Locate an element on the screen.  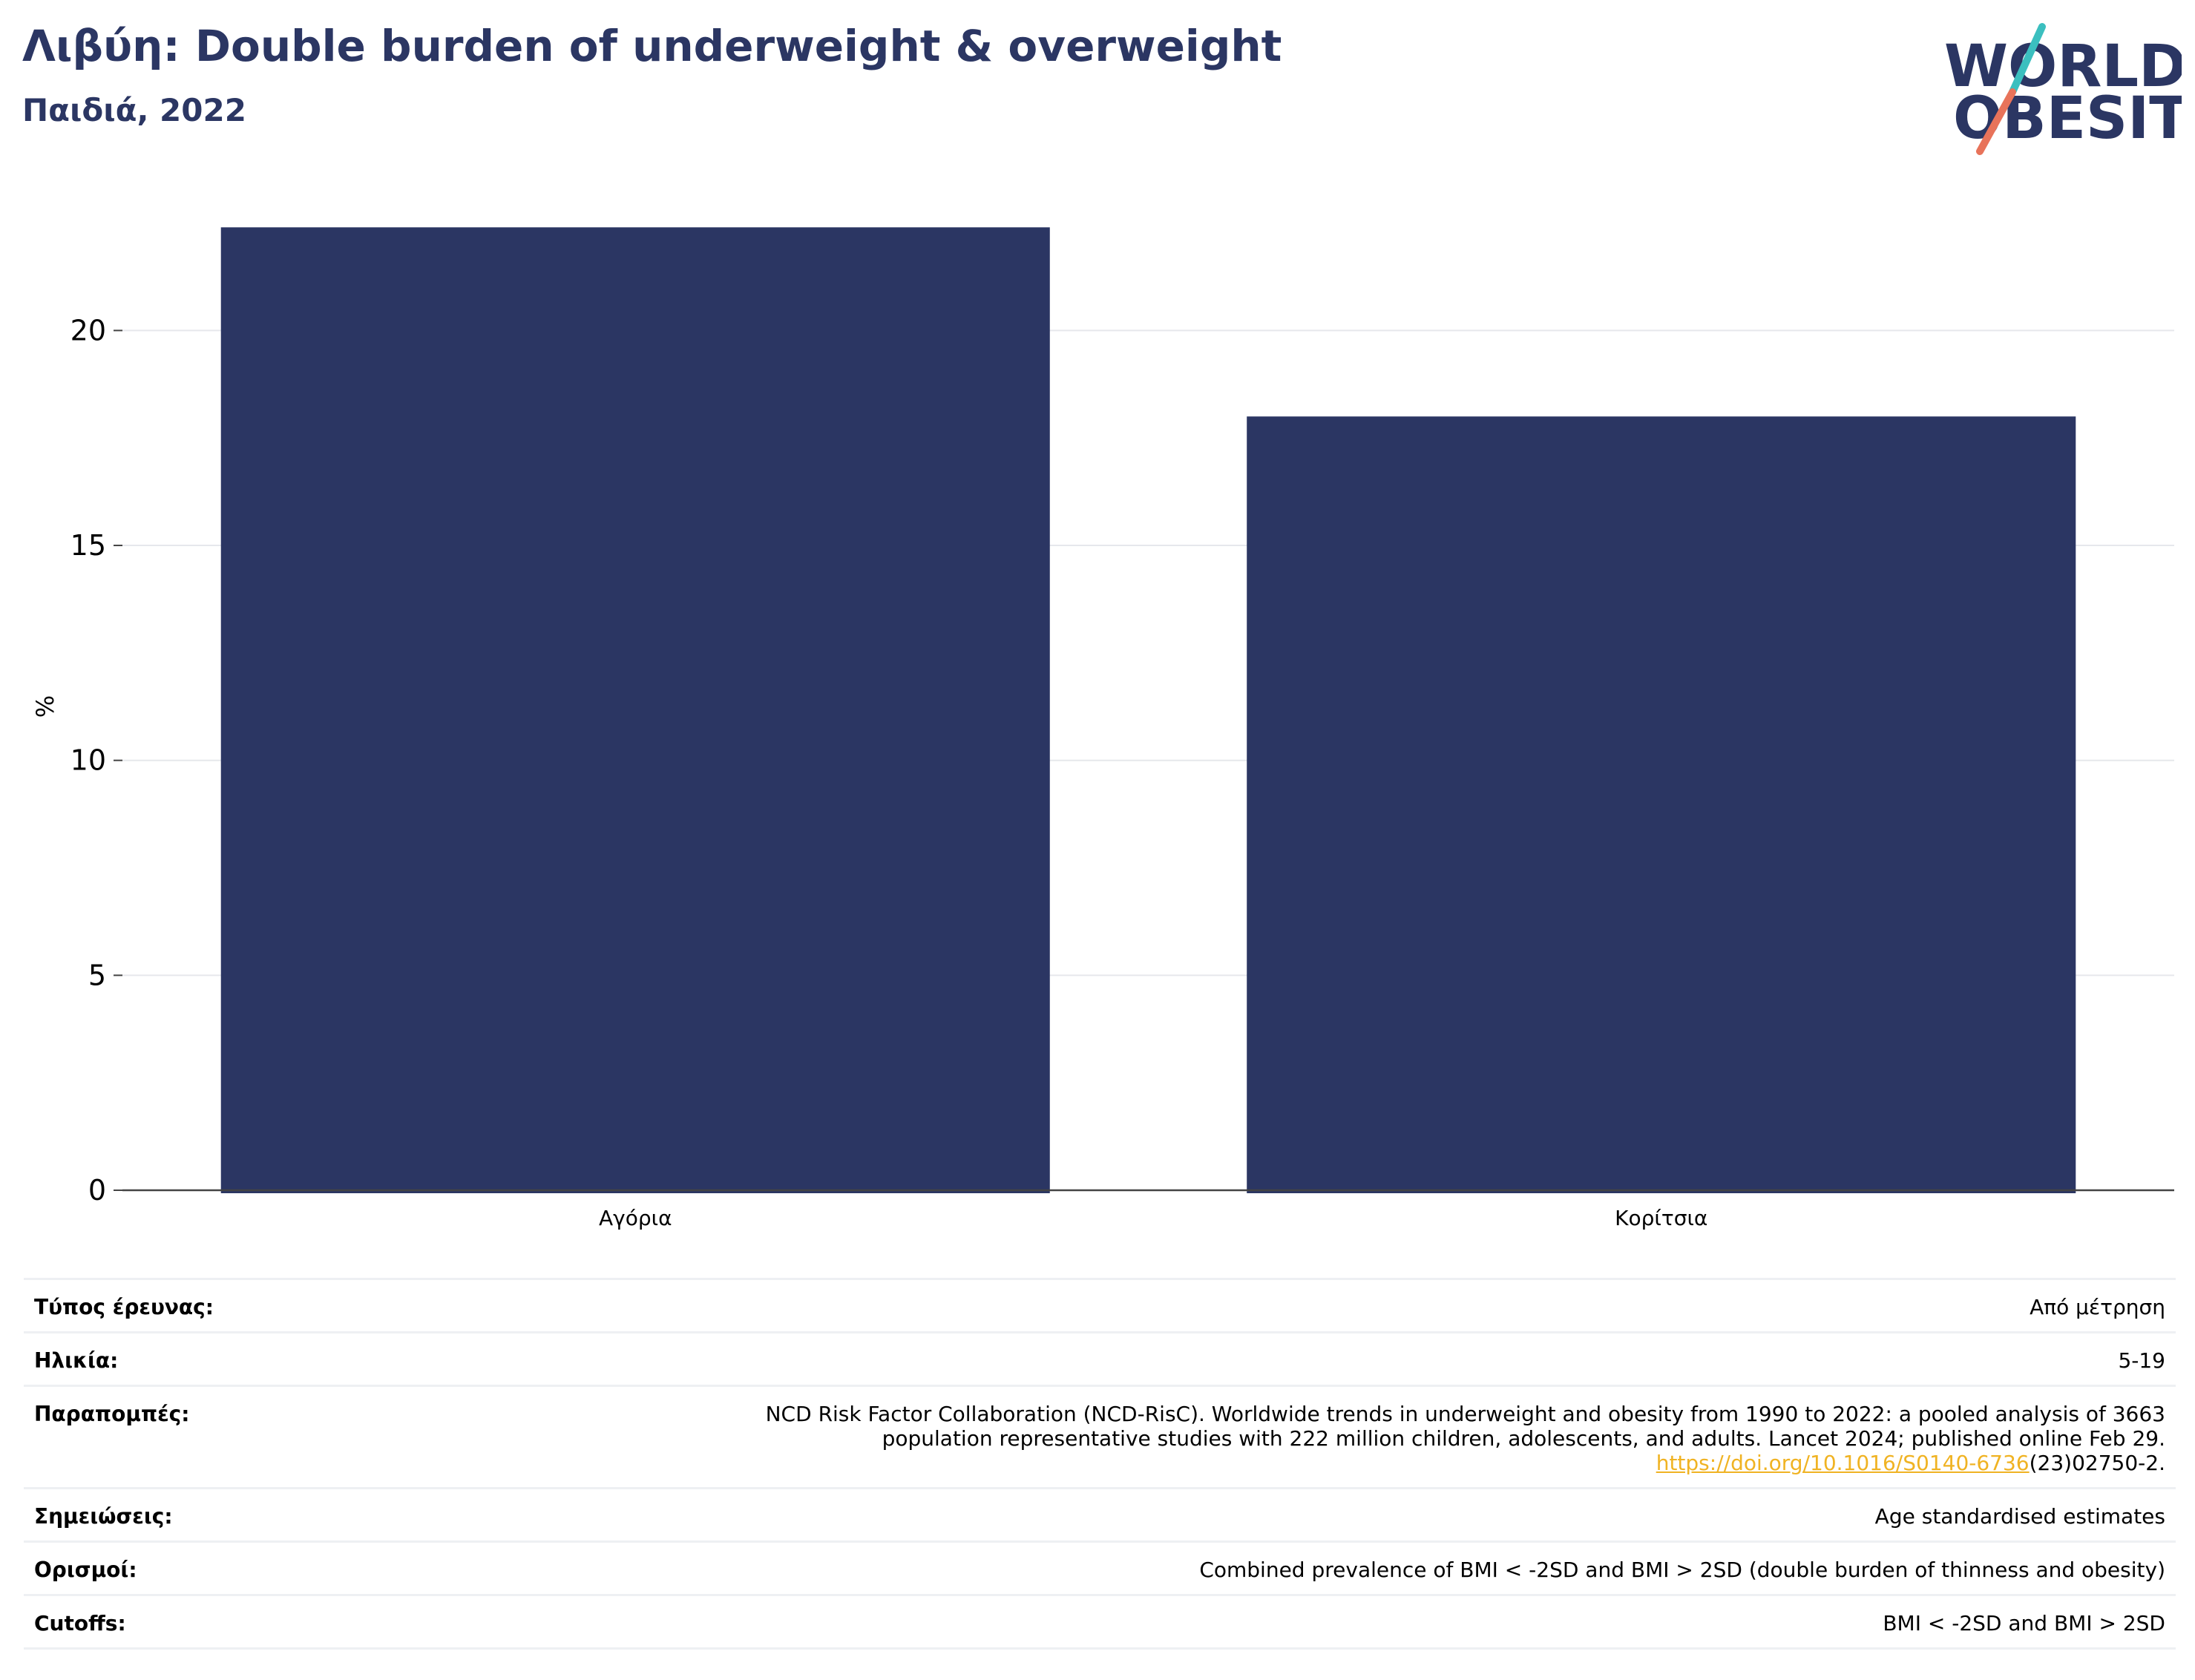
info-row-cutoffs: Cutoffs: BMI < -2SD and BMI > 2SD is located at coordinates (1100, 1623).